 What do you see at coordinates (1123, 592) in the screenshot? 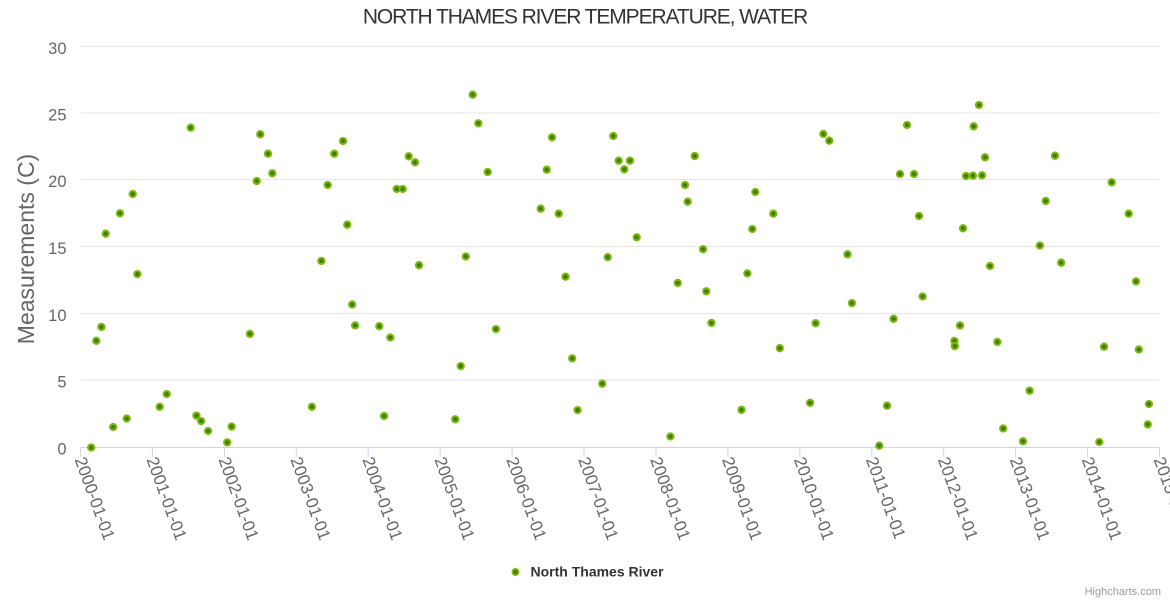
I see `svg-text: Highcharts.com` at bounding box center [1123, 592].